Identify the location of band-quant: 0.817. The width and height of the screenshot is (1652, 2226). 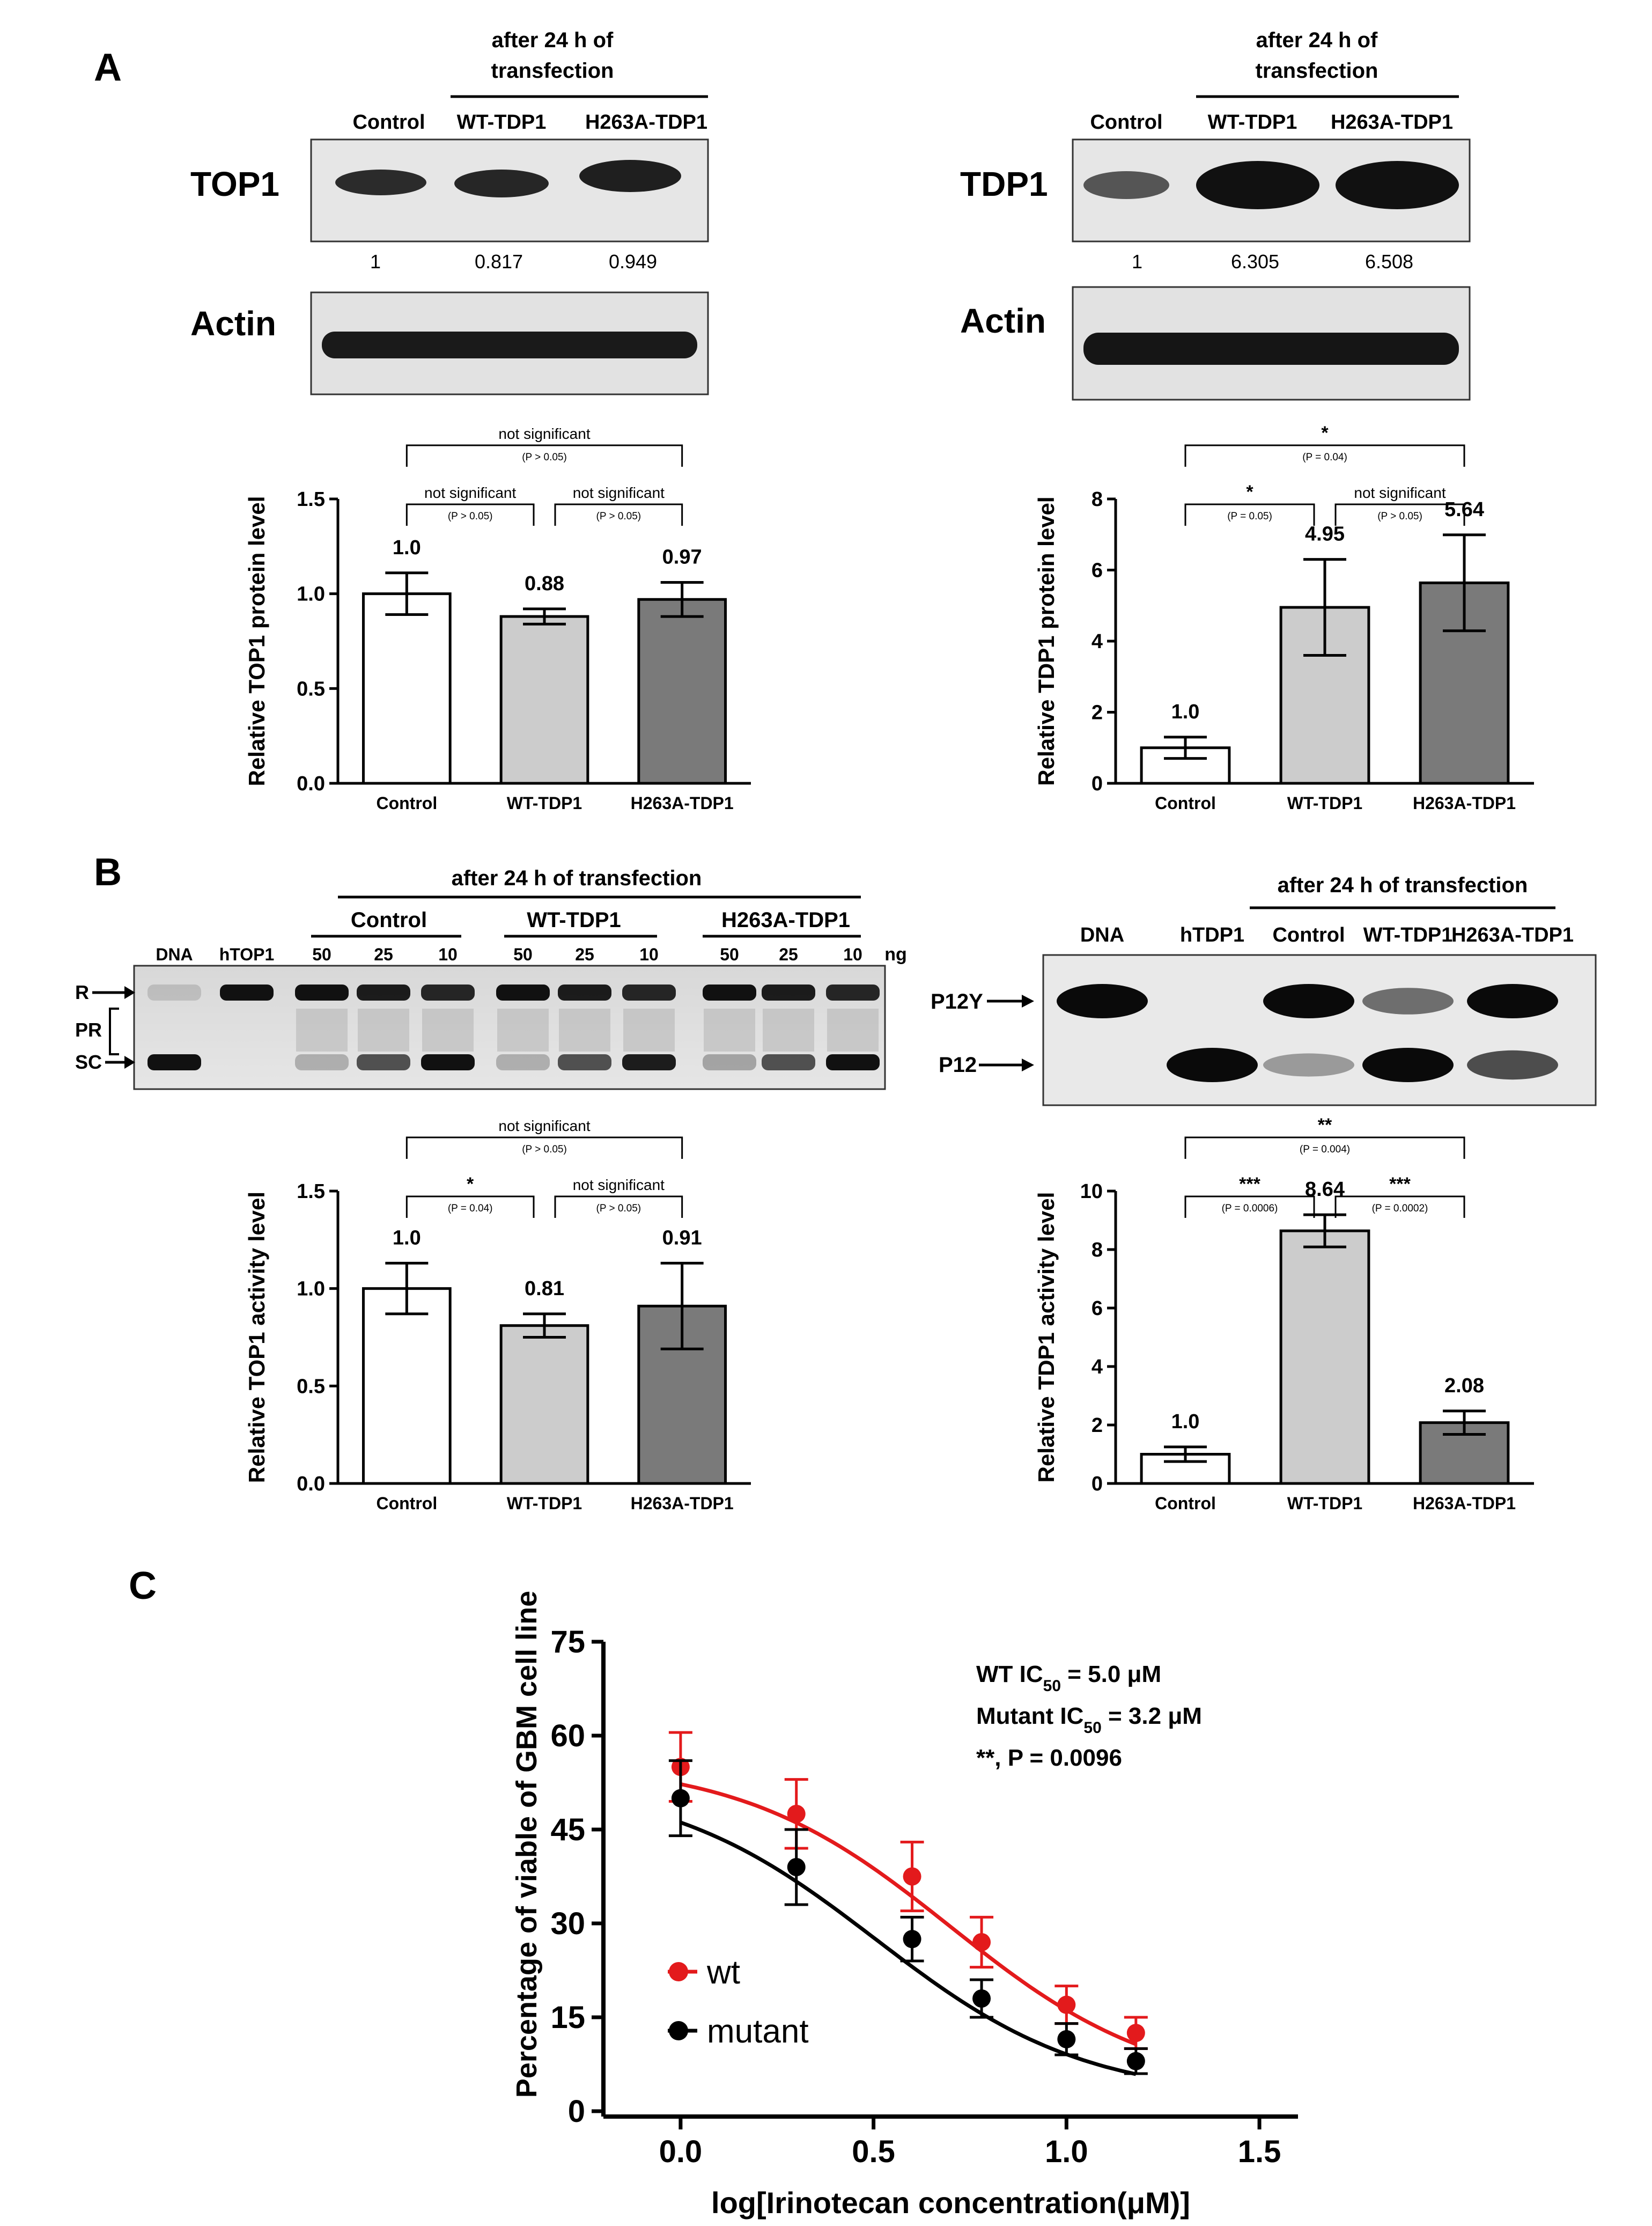
(499, 262).